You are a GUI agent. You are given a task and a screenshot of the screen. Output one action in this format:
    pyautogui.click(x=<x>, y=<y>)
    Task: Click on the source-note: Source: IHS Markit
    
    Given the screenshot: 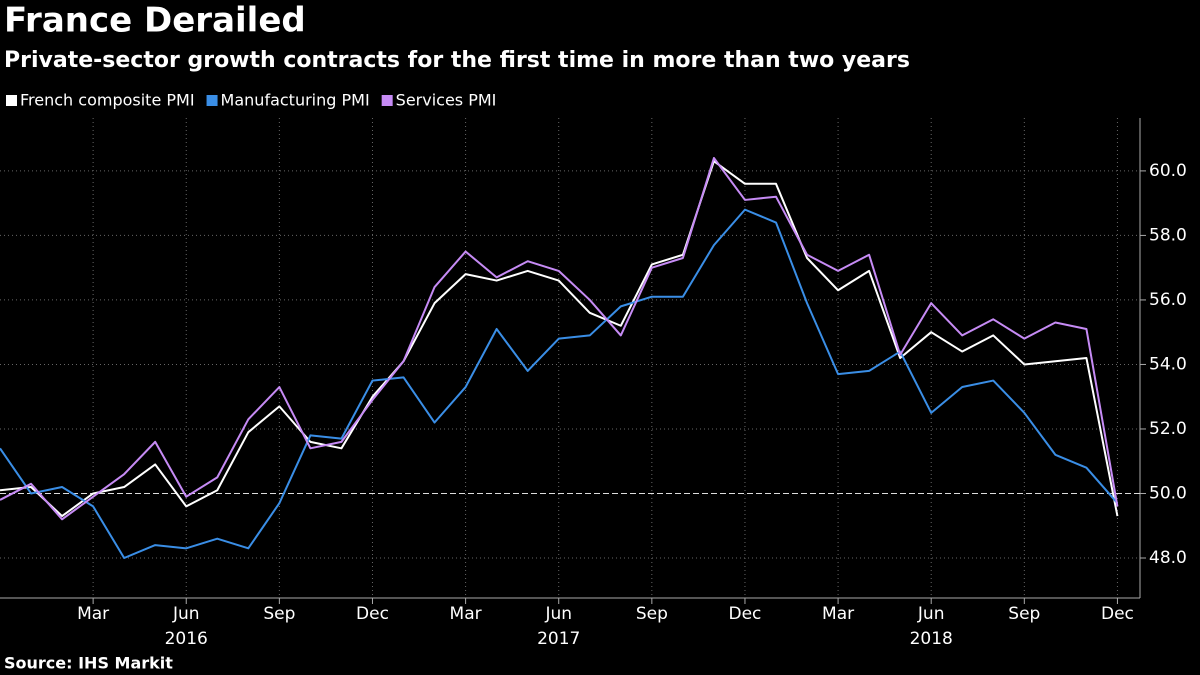 What is the action you would take?
    pyautogui.click(x=88, y=663)
    